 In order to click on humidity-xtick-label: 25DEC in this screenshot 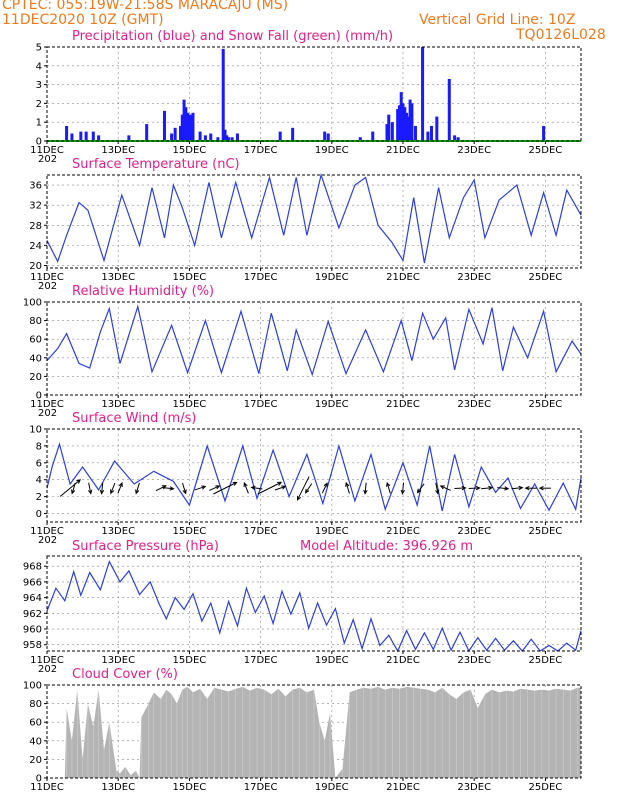, I will do `click(546, 404)`.